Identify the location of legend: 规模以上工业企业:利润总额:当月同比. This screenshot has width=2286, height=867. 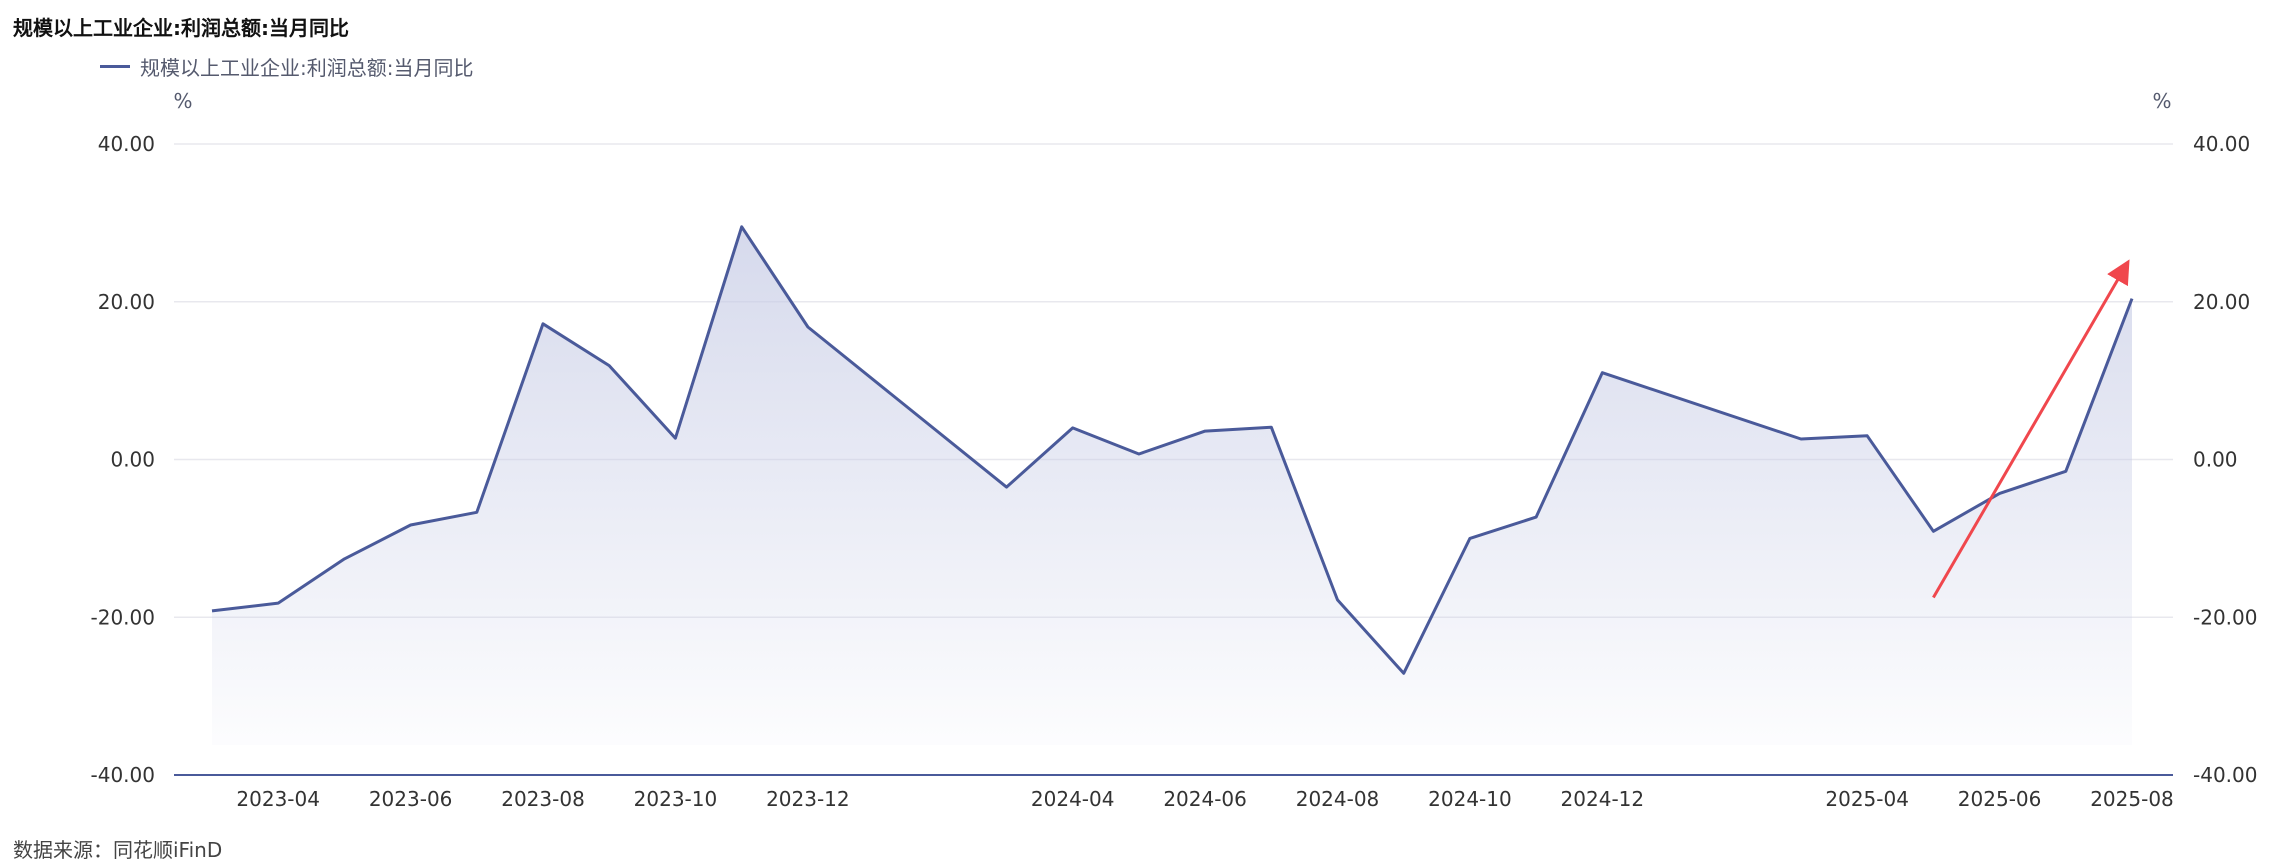
(286, 66).